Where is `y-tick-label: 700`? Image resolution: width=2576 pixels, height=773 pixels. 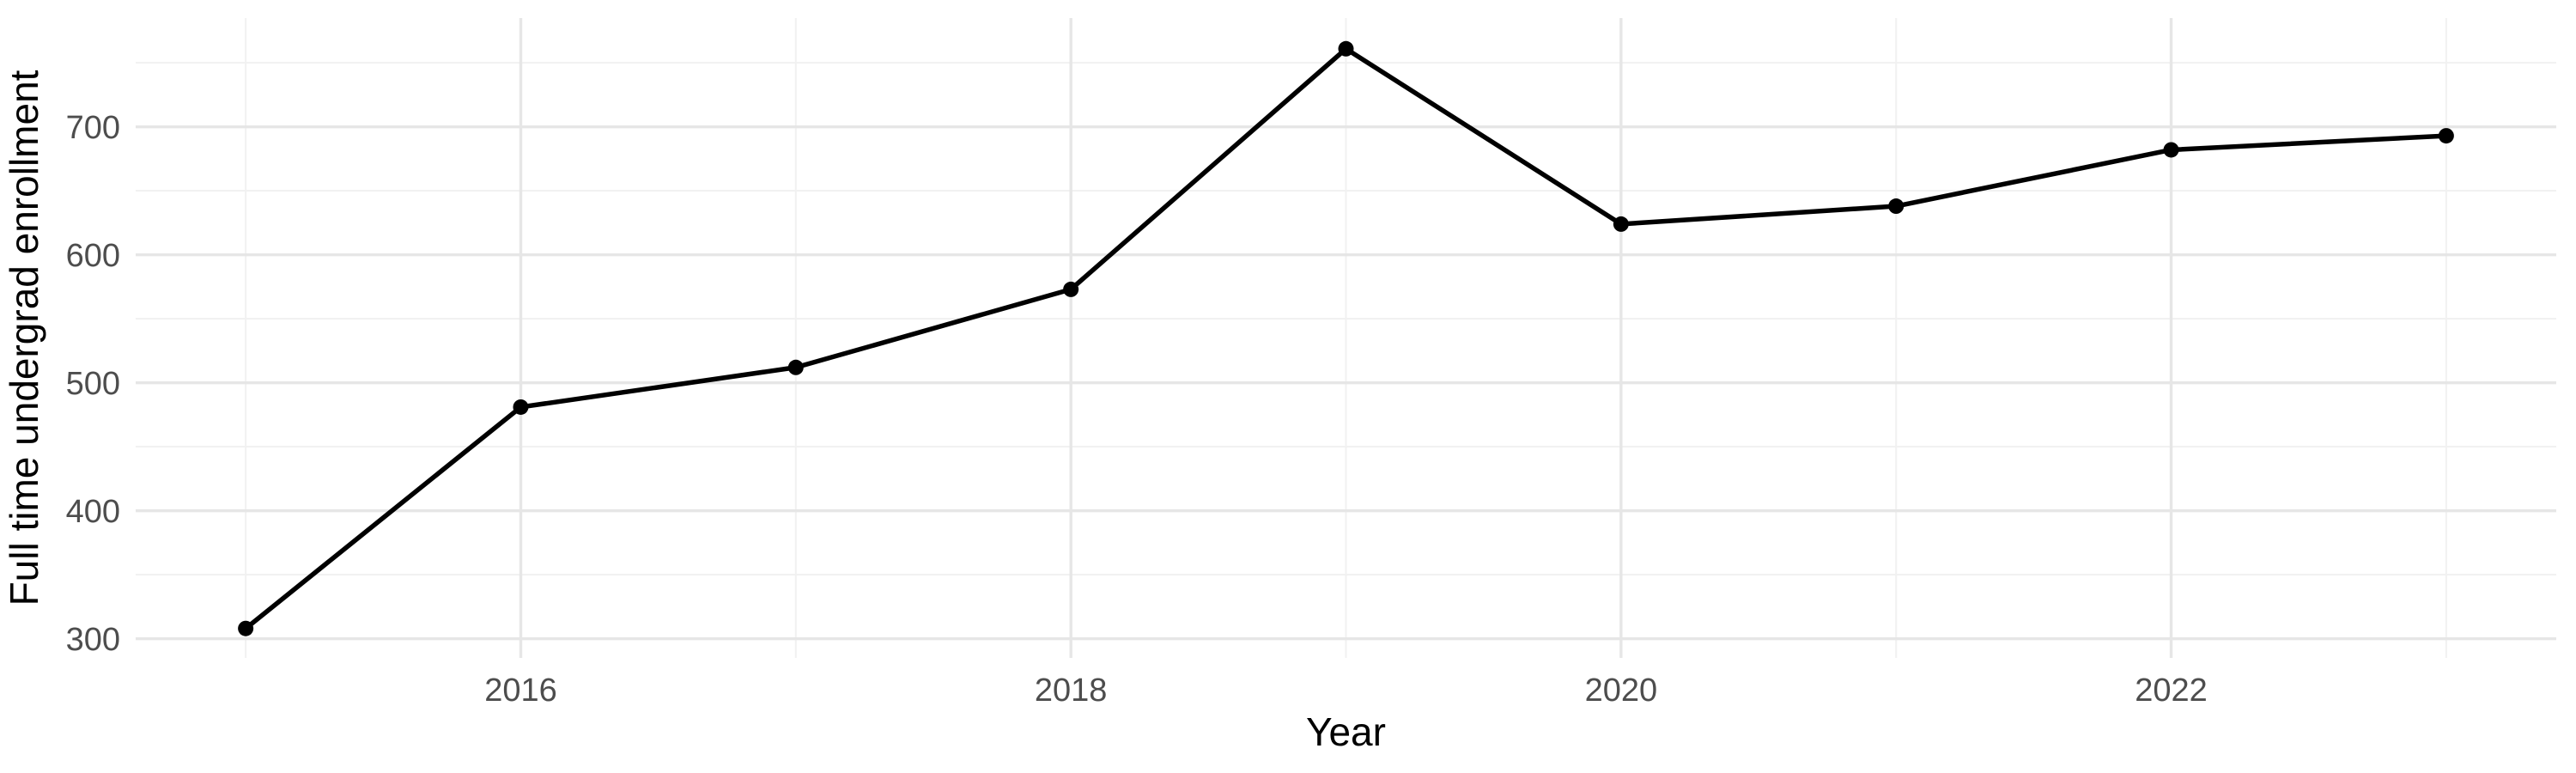 y-tick-label: 700 is located at coordinates (93, 128).